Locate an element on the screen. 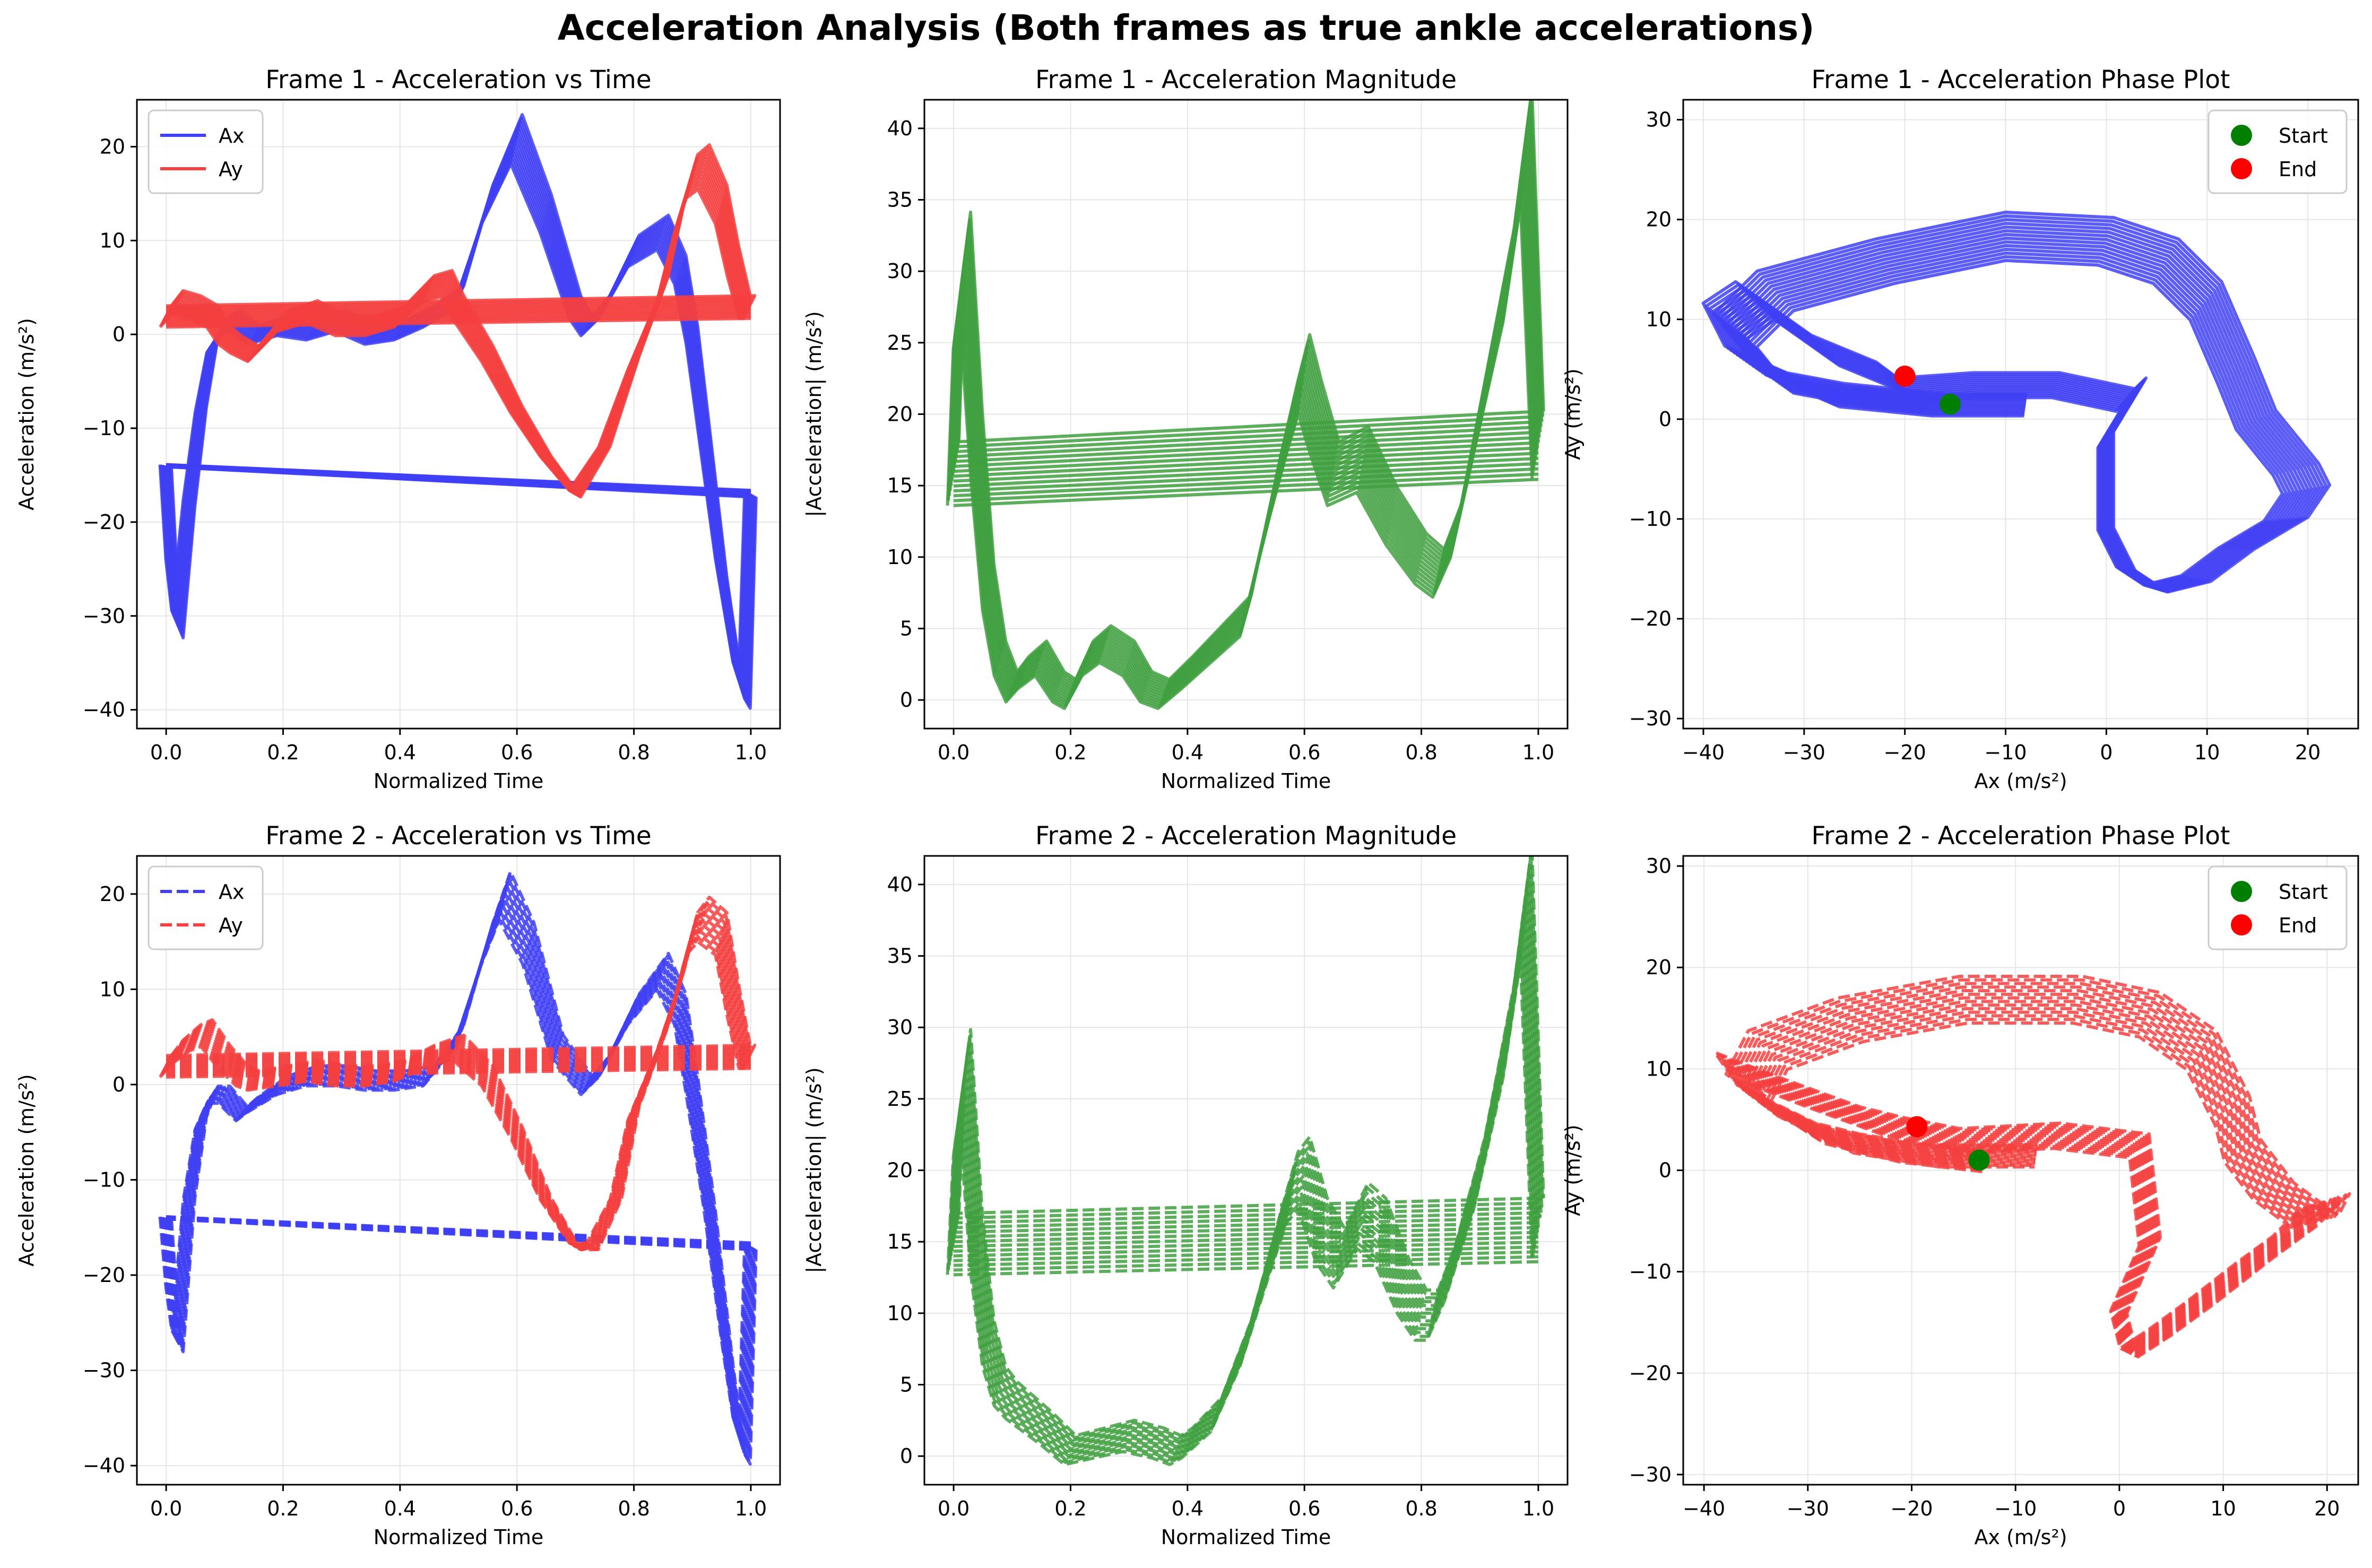 The height and width of the screenshot is (1568, 2372). start-legend-swatch is located at coordinates (2241, 891).